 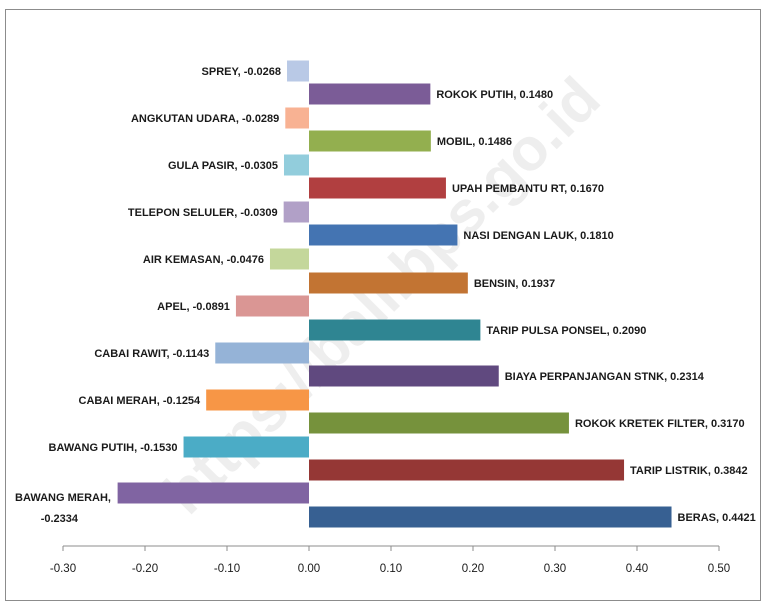 I want to click on bar-bawang-putih, so click(x=246, y=447).